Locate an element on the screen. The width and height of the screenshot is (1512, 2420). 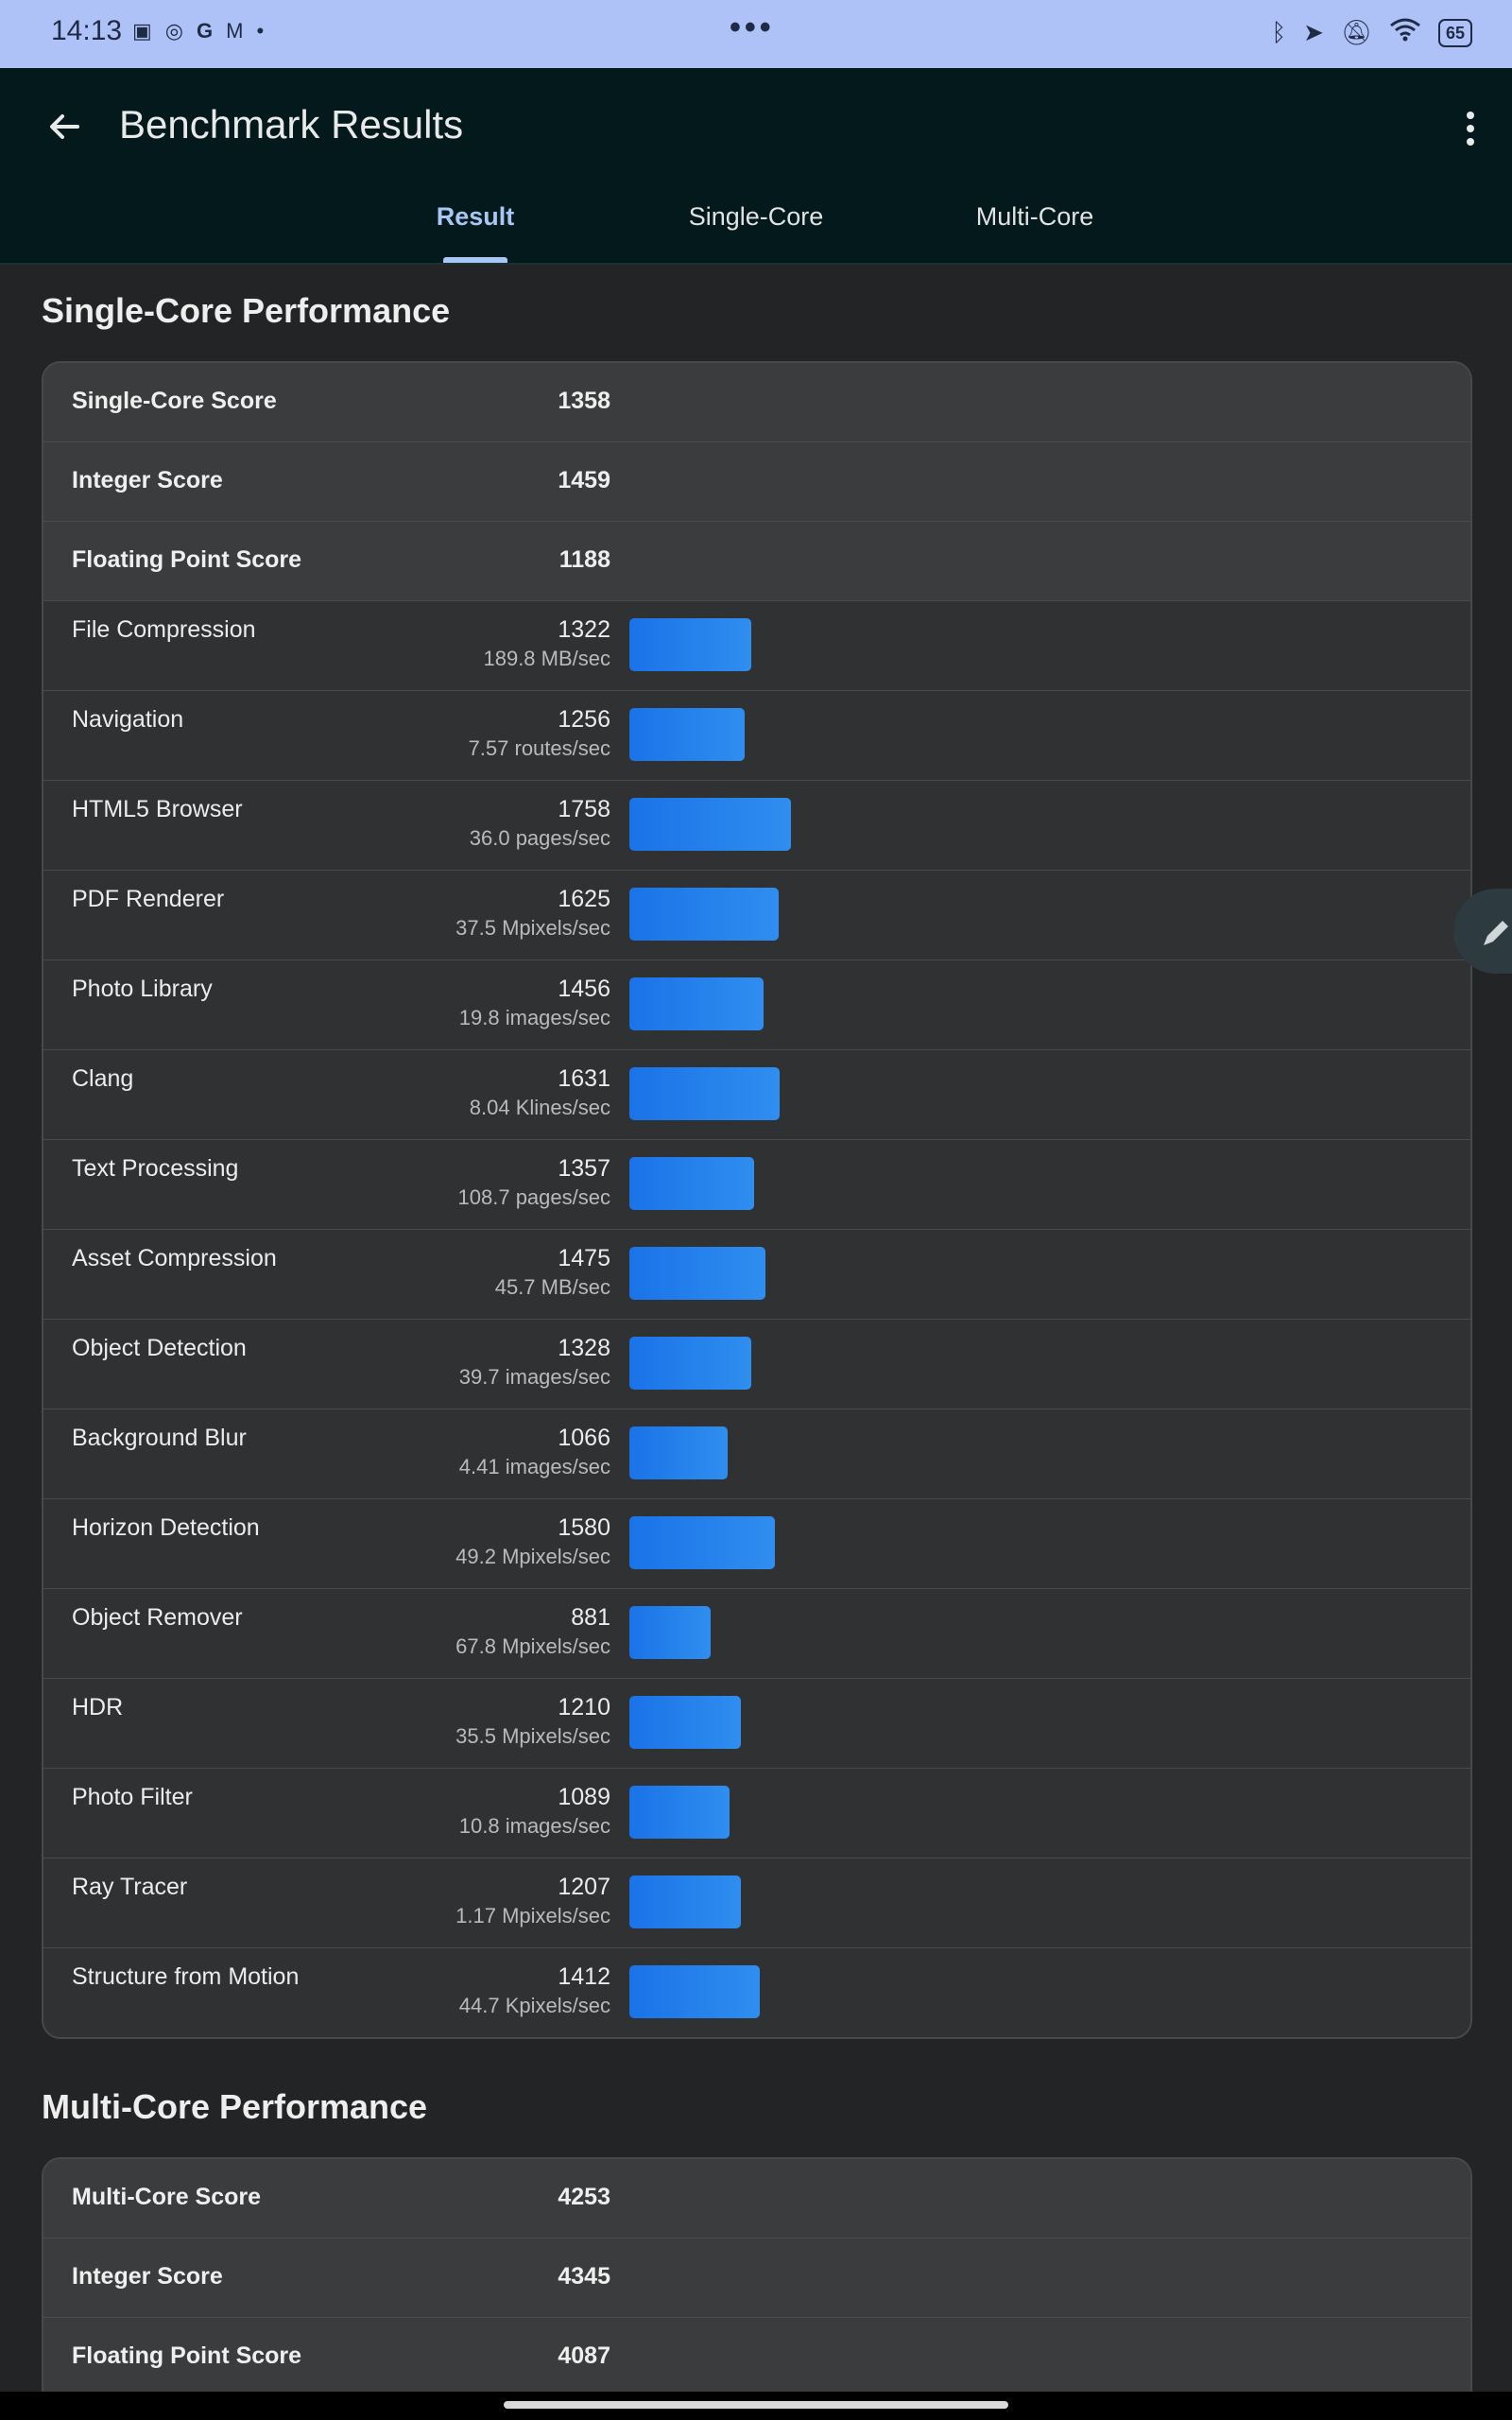
benchmark-rate: 44.7 Kpixels/sec is located at coordinates (534, 2005).